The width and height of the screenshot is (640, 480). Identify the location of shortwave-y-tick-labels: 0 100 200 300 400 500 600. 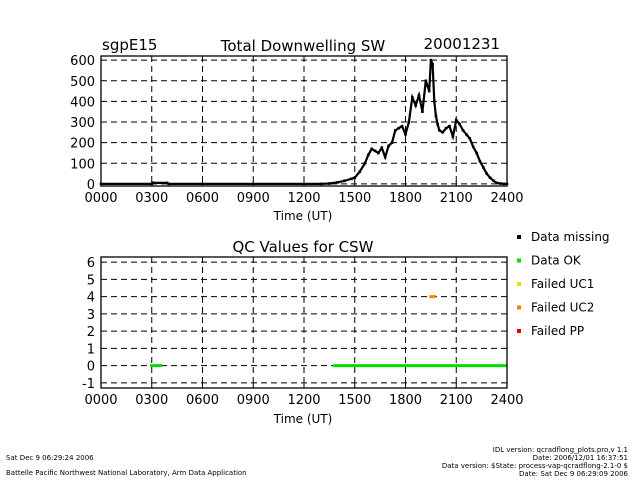
(82, 123).